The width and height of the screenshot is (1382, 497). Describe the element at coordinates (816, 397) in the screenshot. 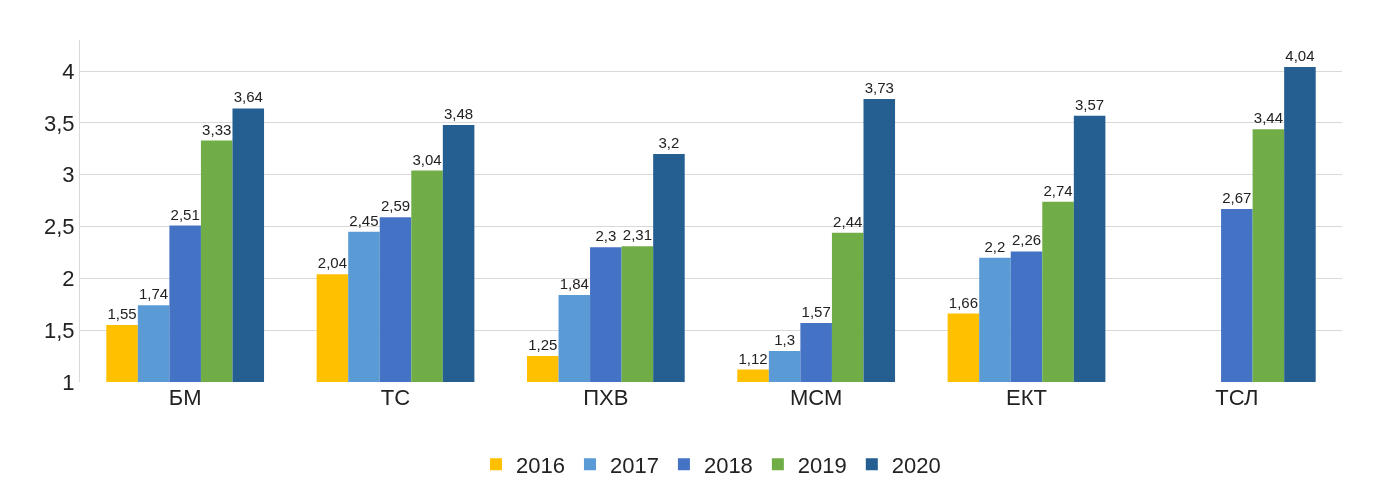

I see `x-tick-label: МСМ` at that location.